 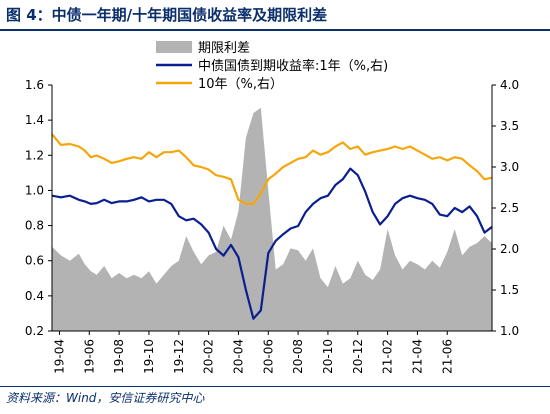 I want to click on x-tick-label: 19-08, so click(x=119, y=356).